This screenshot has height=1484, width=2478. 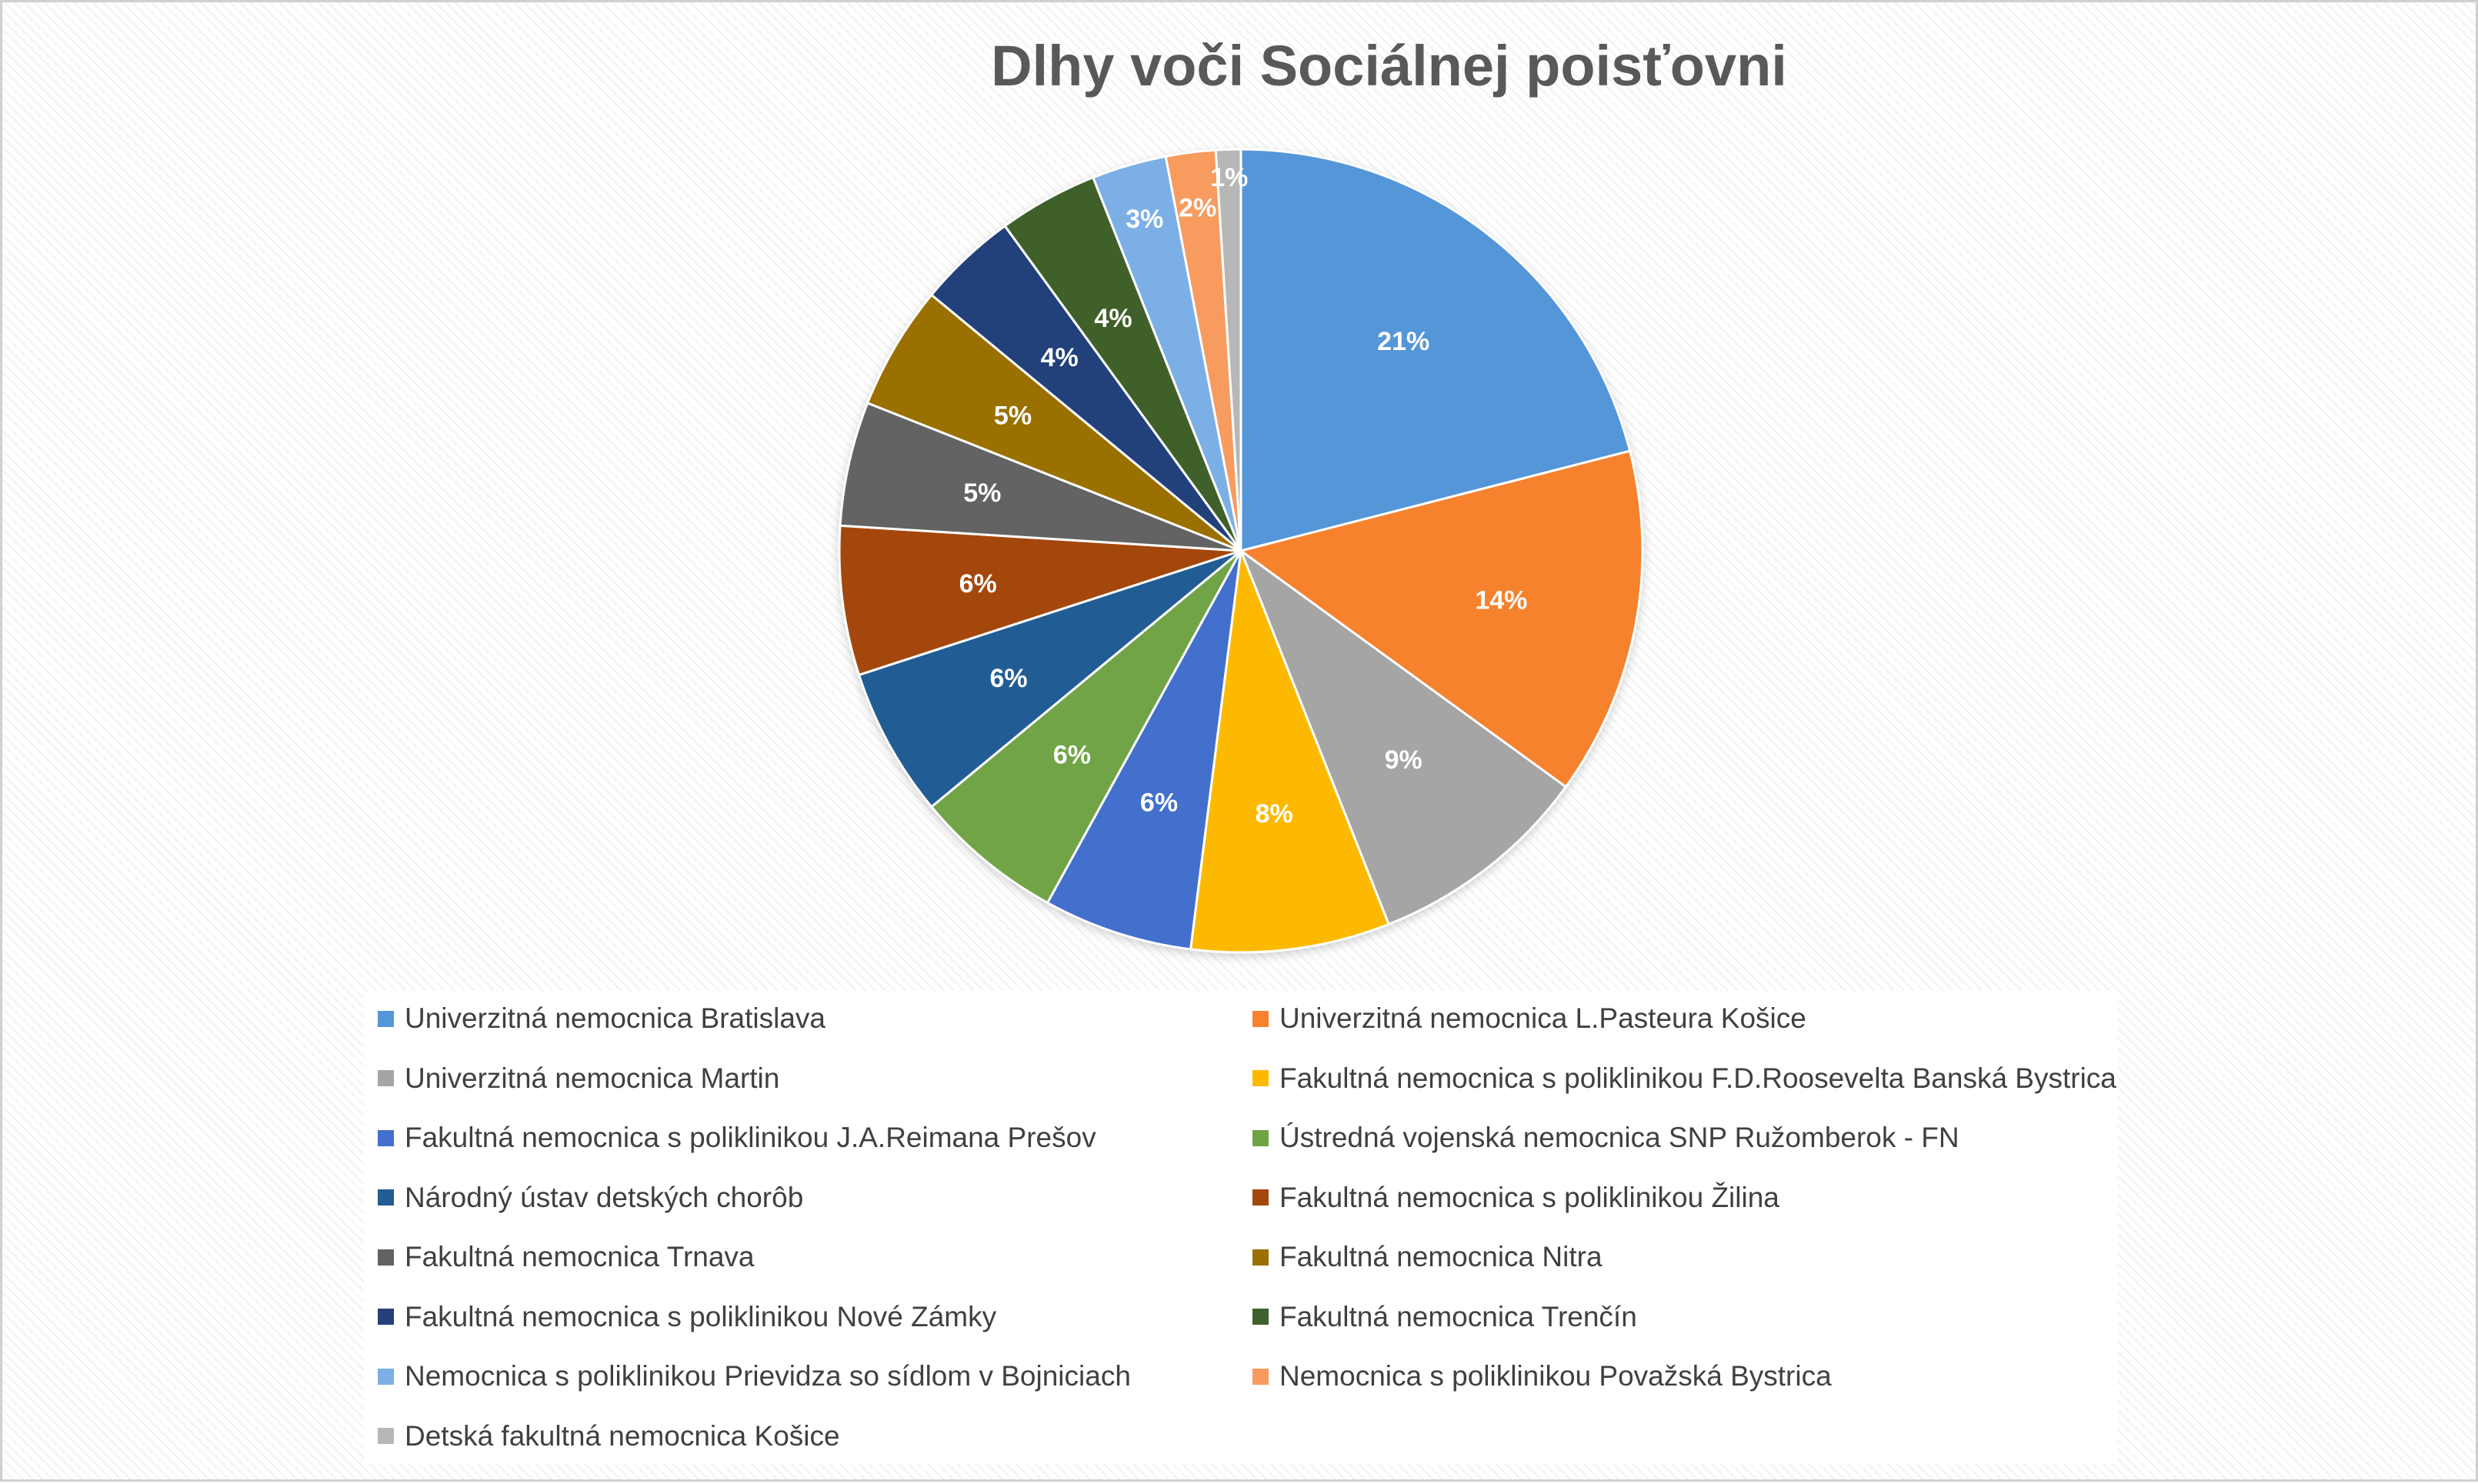 I want to click on legend-item-9: Fakultná nemocnica Trnava, so click(x=566, y=1257).